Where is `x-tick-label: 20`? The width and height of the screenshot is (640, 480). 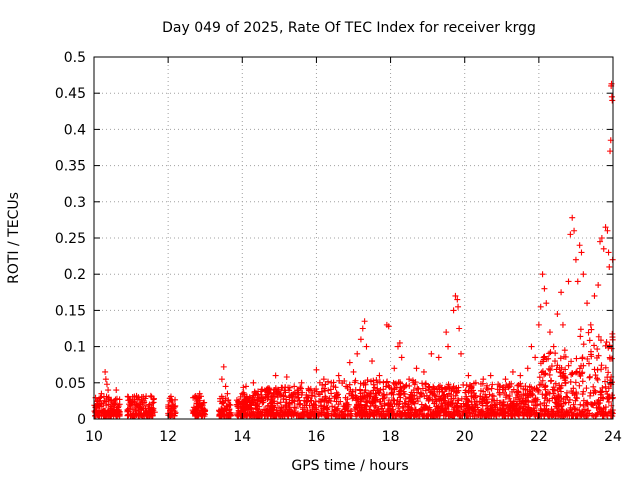 x-tick-label: 20 is located at coordinates (465, 437).